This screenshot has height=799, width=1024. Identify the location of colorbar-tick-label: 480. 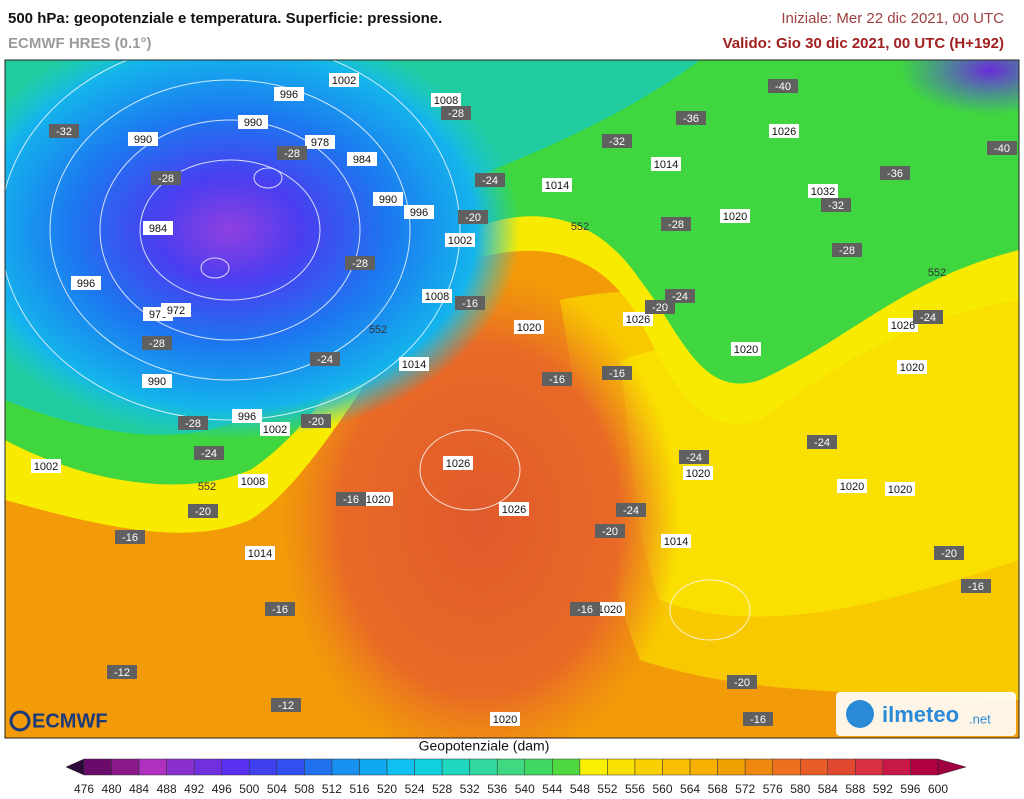
(112, 789).